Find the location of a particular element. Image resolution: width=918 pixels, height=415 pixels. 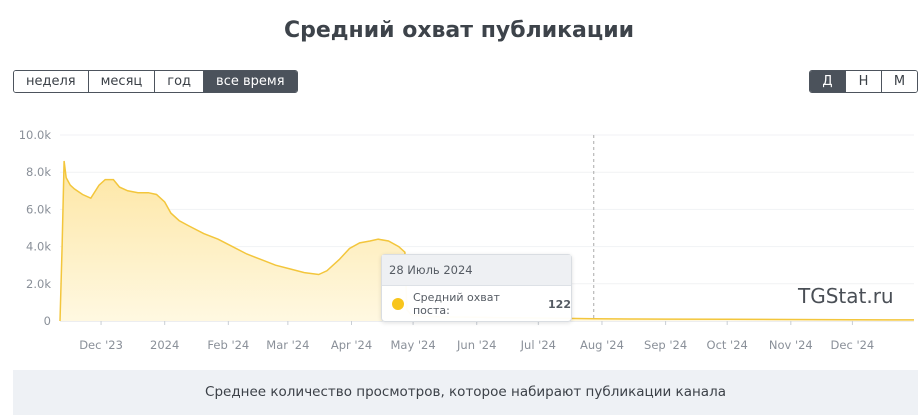

granularity-button-day: Д is located at coordinates (828, 81).